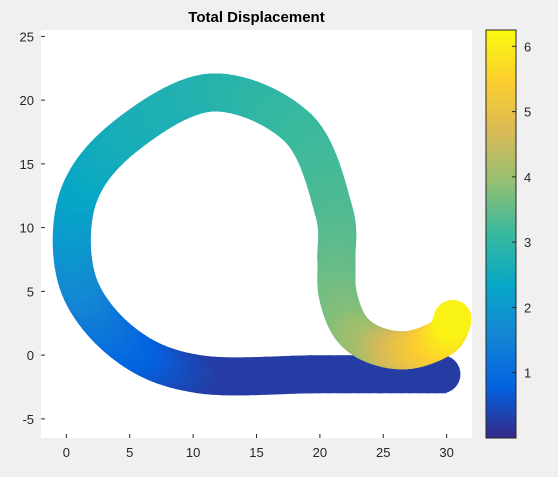  What do you see at coordinates (27, 100) in the screenshot?
I see `y-tick-label: 20` at bounding box center [27, 100].